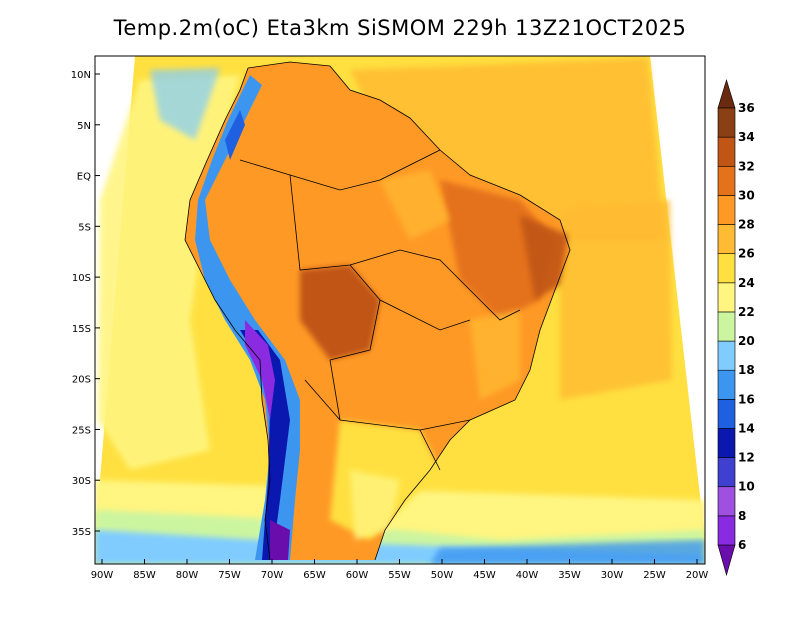  Describe the element at coordinates (612, 575) in the screenshot. I see `x-tick-label: 30W` at that location.